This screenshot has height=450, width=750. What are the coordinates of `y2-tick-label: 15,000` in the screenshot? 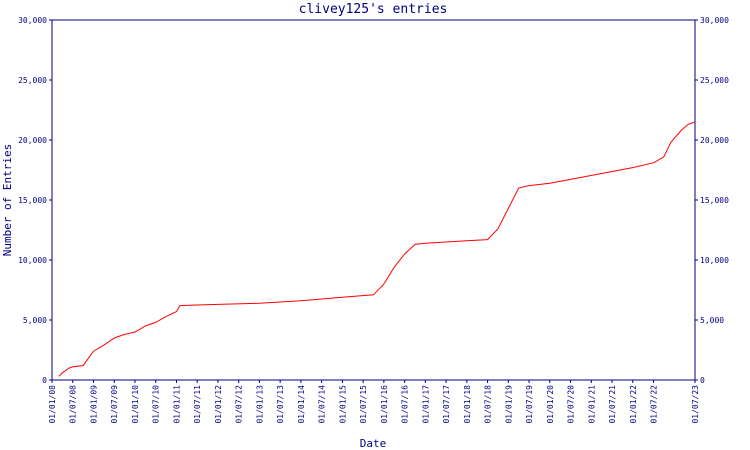 It's located at (714, 200).